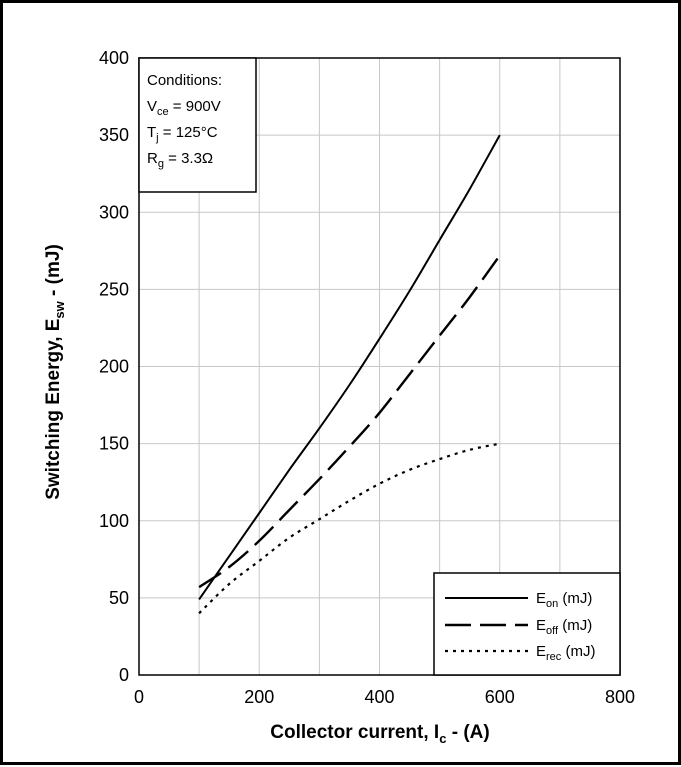  Describe the element at coordinates (620, 697) in the screenshot. I see `x-tick-label: 800` at that location.